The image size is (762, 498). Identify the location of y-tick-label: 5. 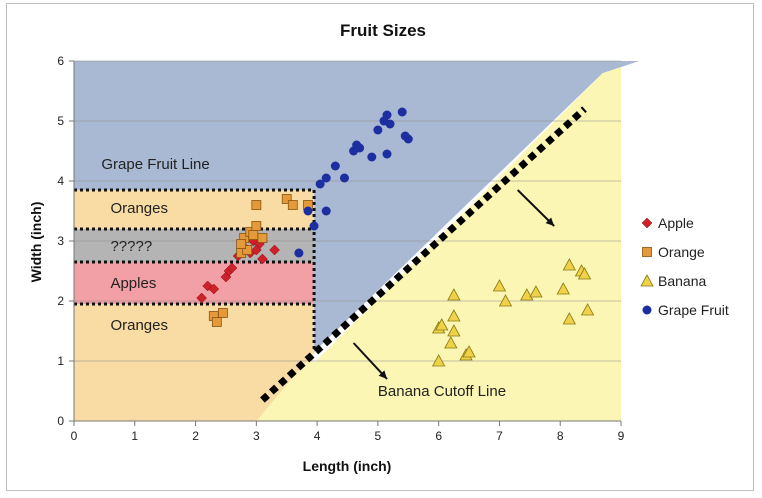
(60, 121).